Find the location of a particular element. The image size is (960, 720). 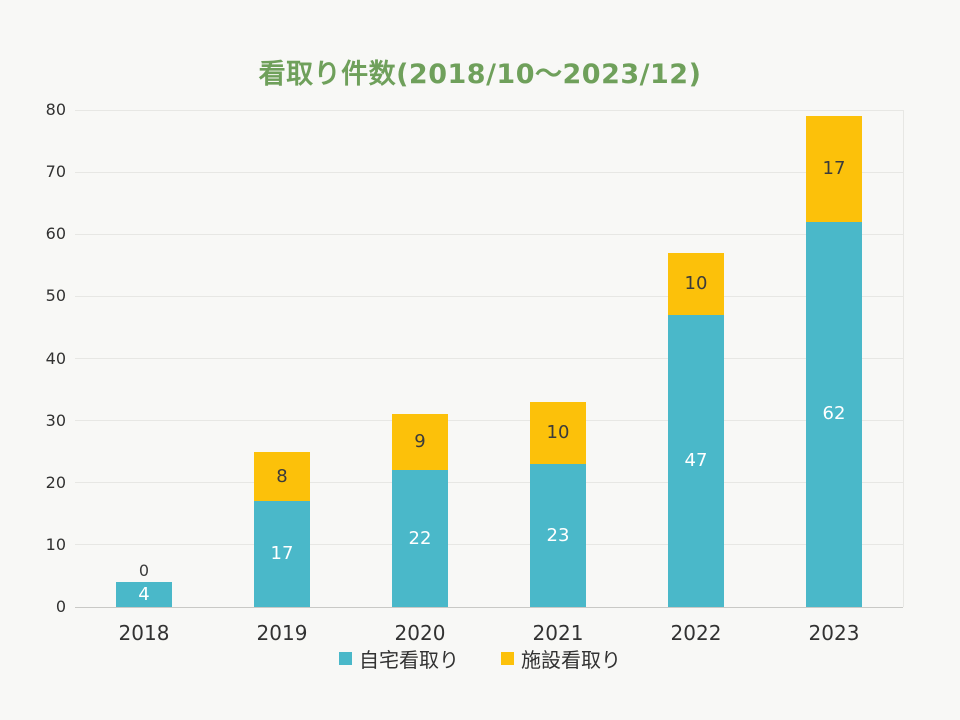

bar-value-label-facility-care: 8 is located at coordinates (282, 476).